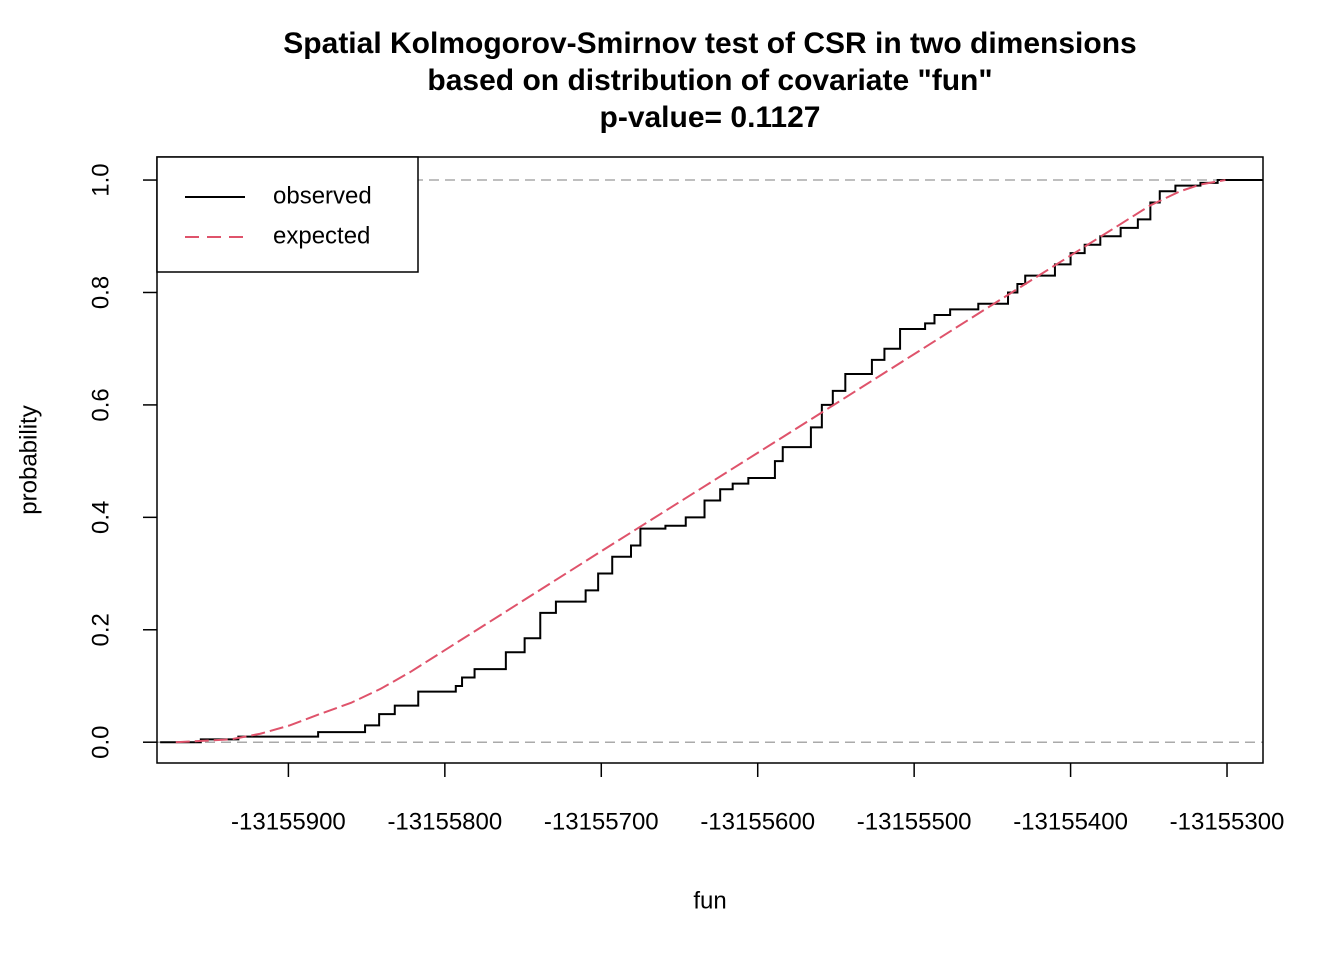  What do you see at coordinates (100, 629) in the screenshot?
I see `y-tick-label: 0.2` at bounding box center [100, 629].